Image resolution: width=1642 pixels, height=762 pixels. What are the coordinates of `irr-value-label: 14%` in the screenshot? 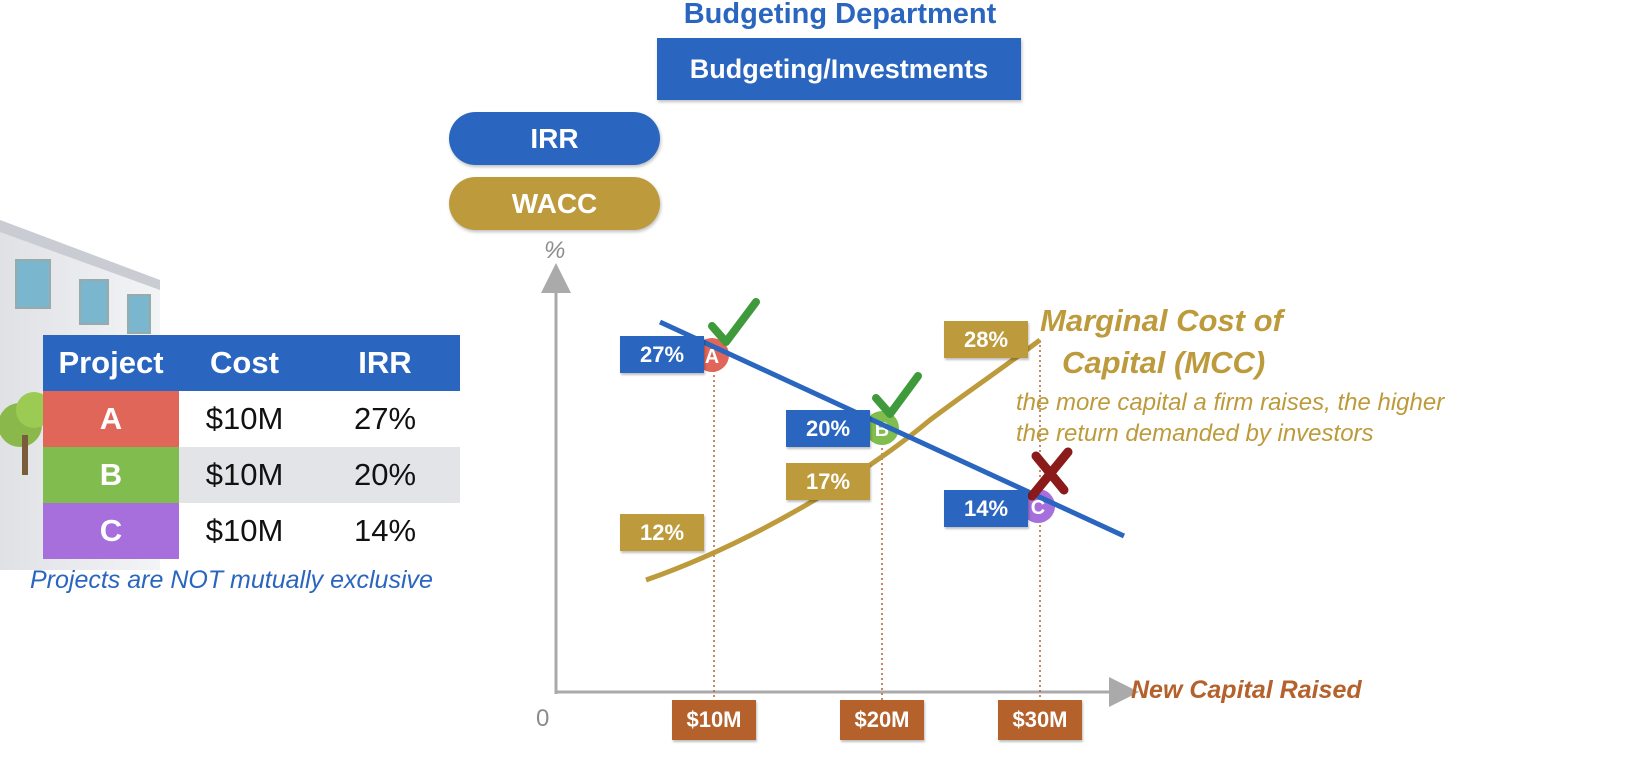 It's located at (986, 508).